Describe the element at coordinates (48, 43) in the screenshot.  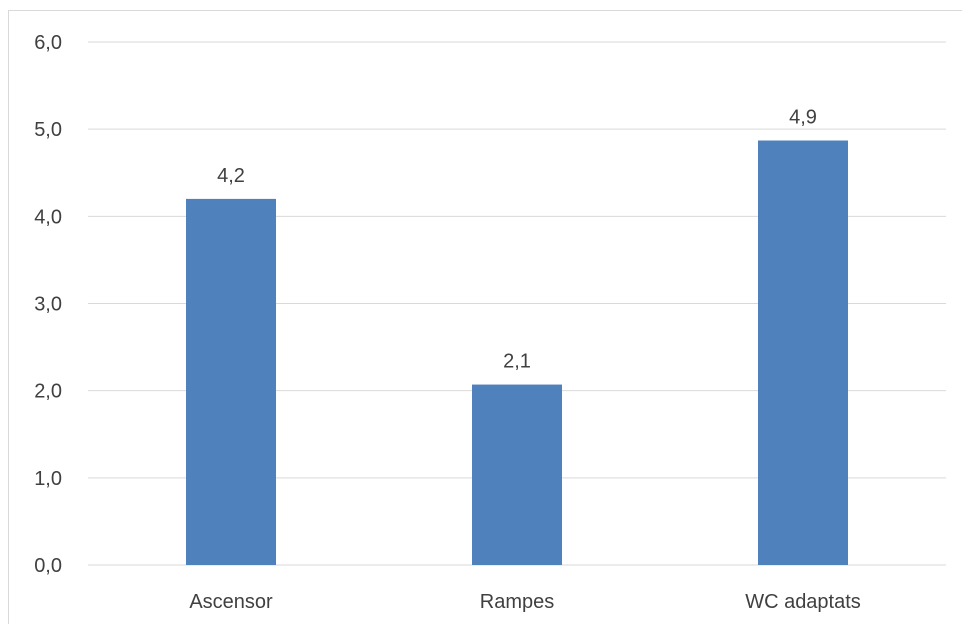
I see `y-tick-label: 6,0` at that location.